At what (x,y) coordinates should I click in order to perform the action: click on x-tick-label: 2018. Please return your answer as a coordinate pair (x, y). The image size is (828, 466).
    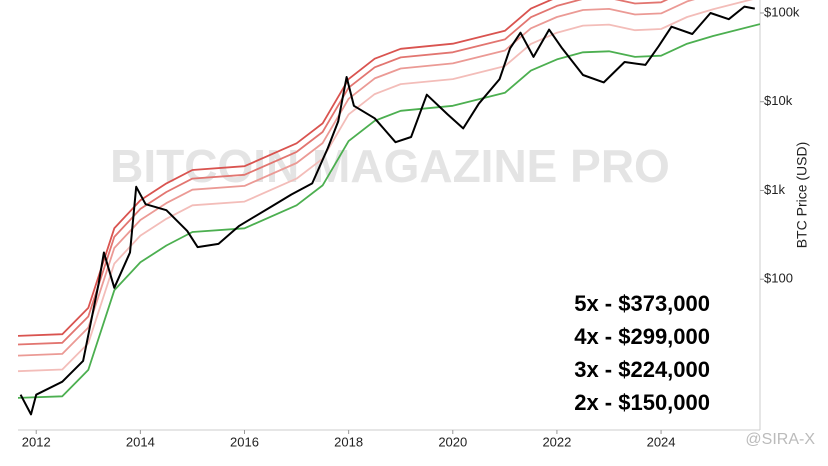
    Looking at the image, I should click on (348, 441).